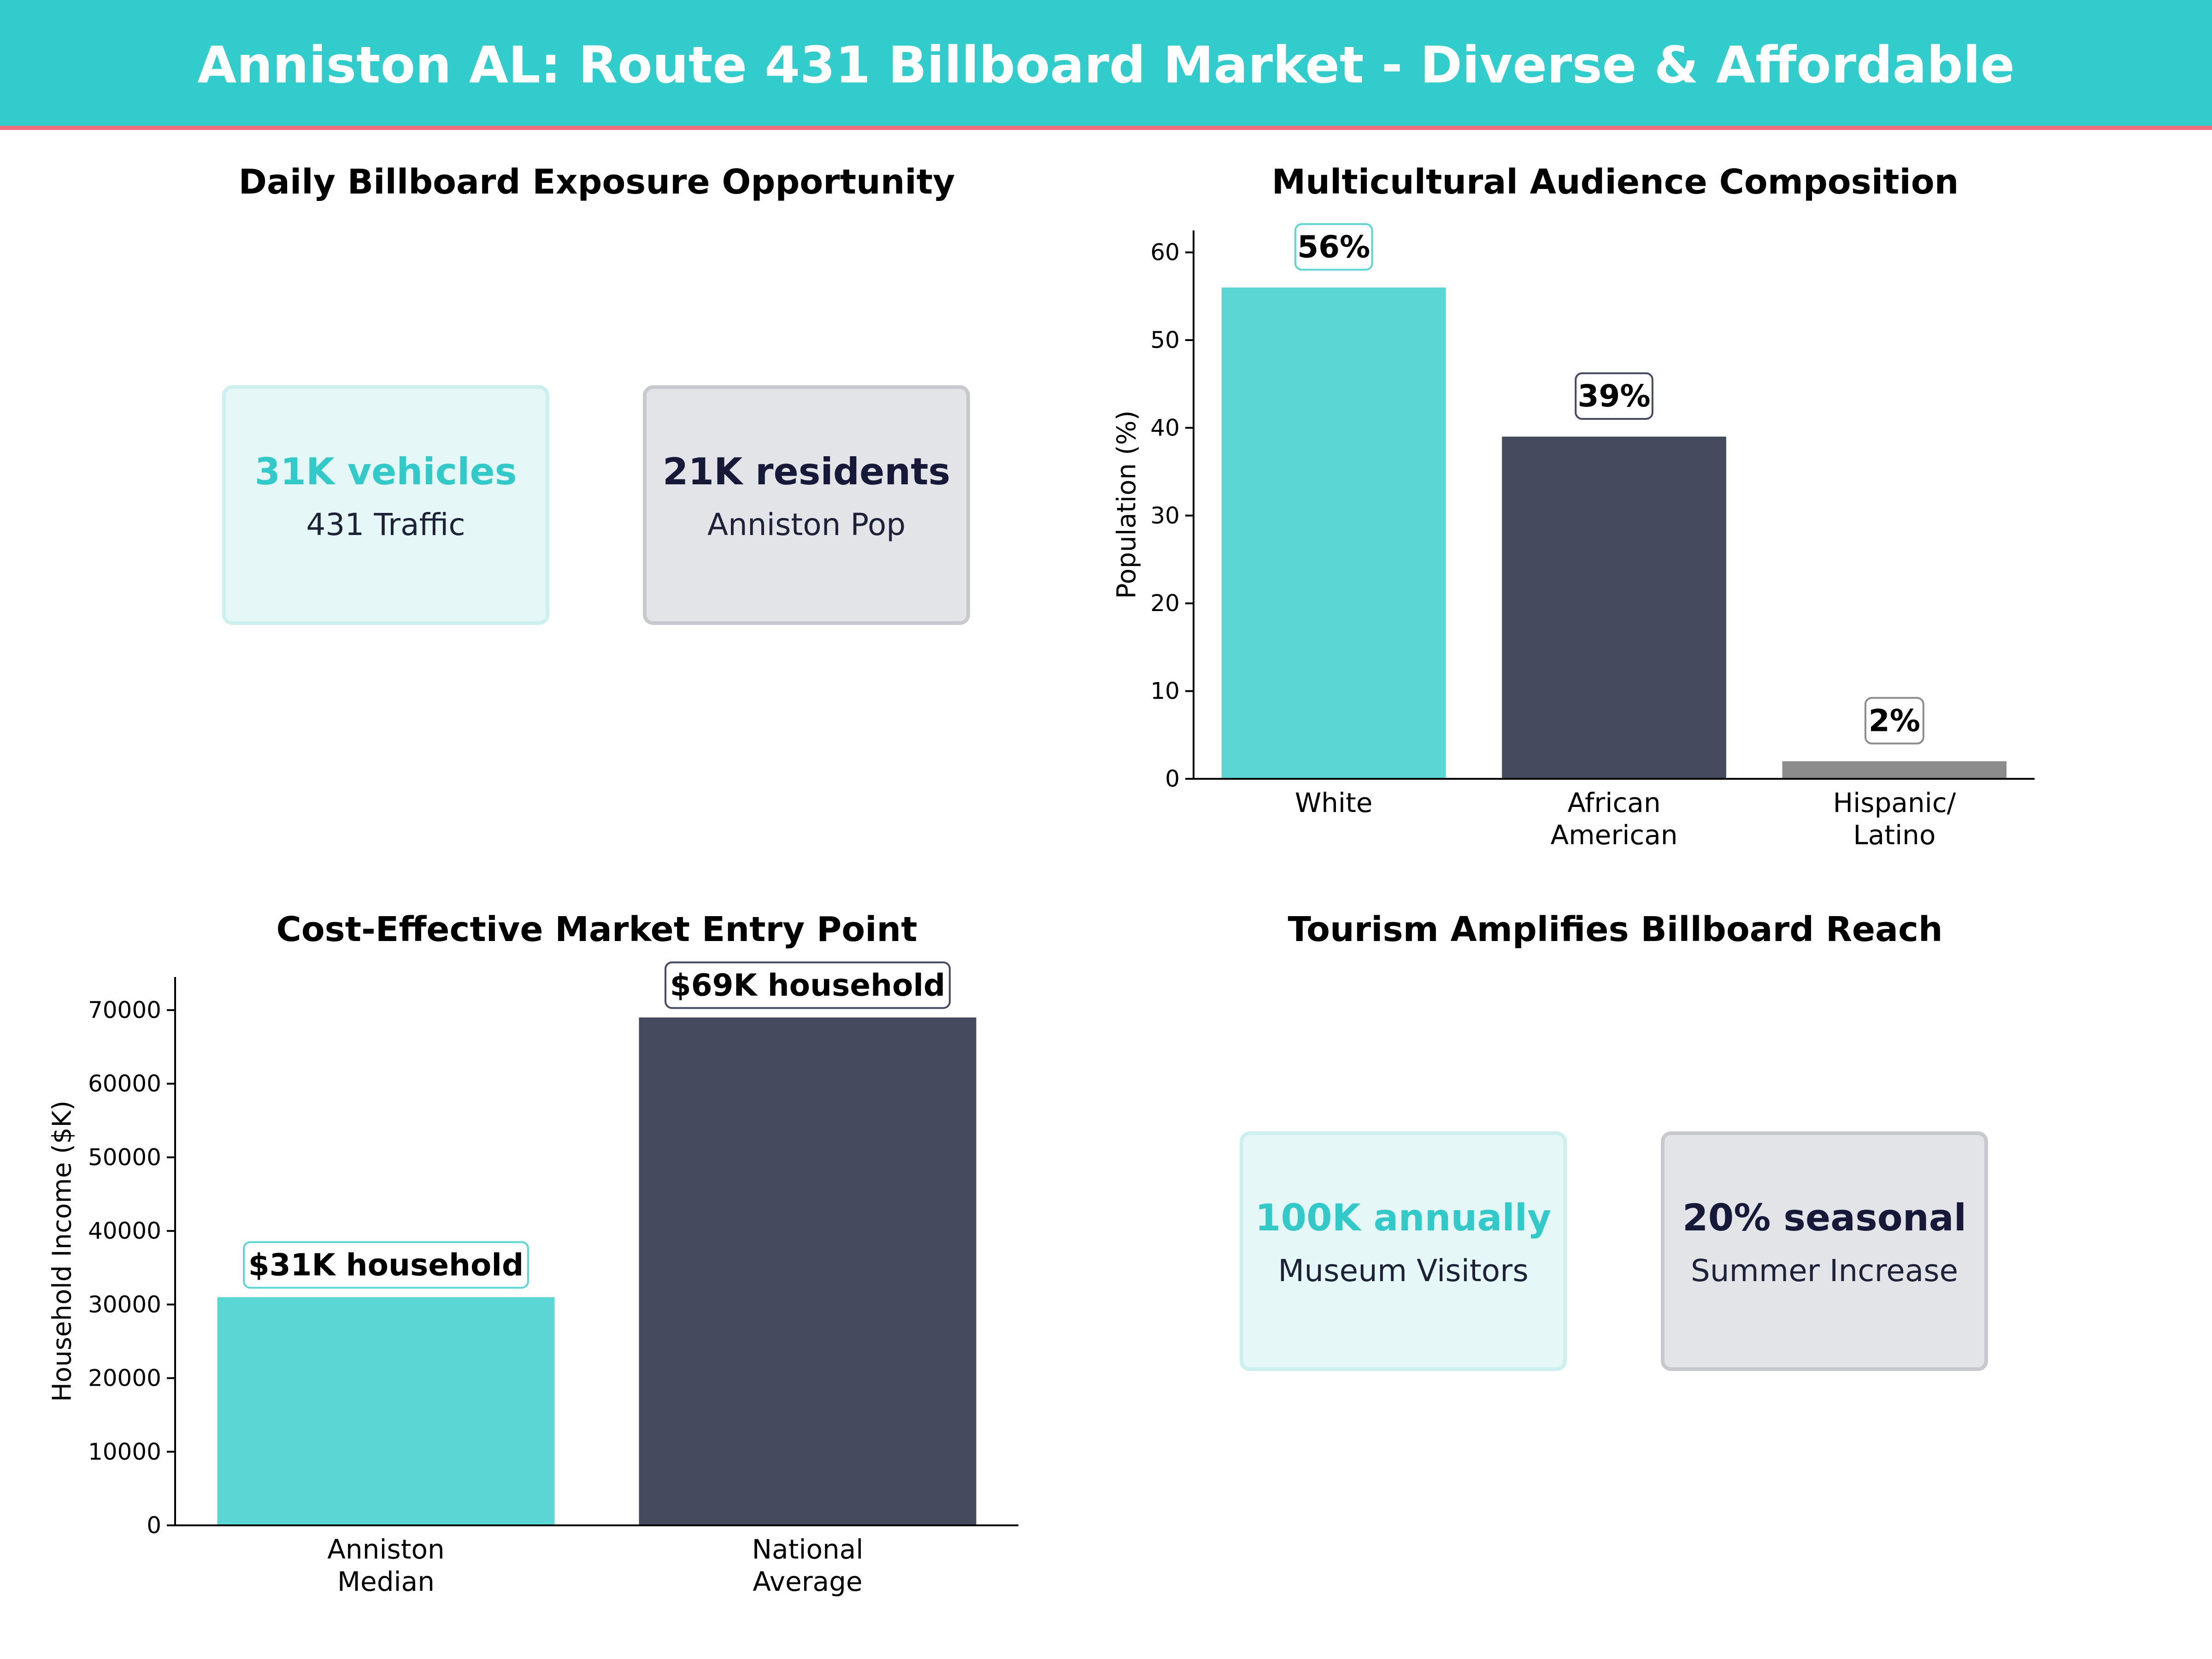  I want to click on y-tick-label-2: 20, so click(1165, 603).